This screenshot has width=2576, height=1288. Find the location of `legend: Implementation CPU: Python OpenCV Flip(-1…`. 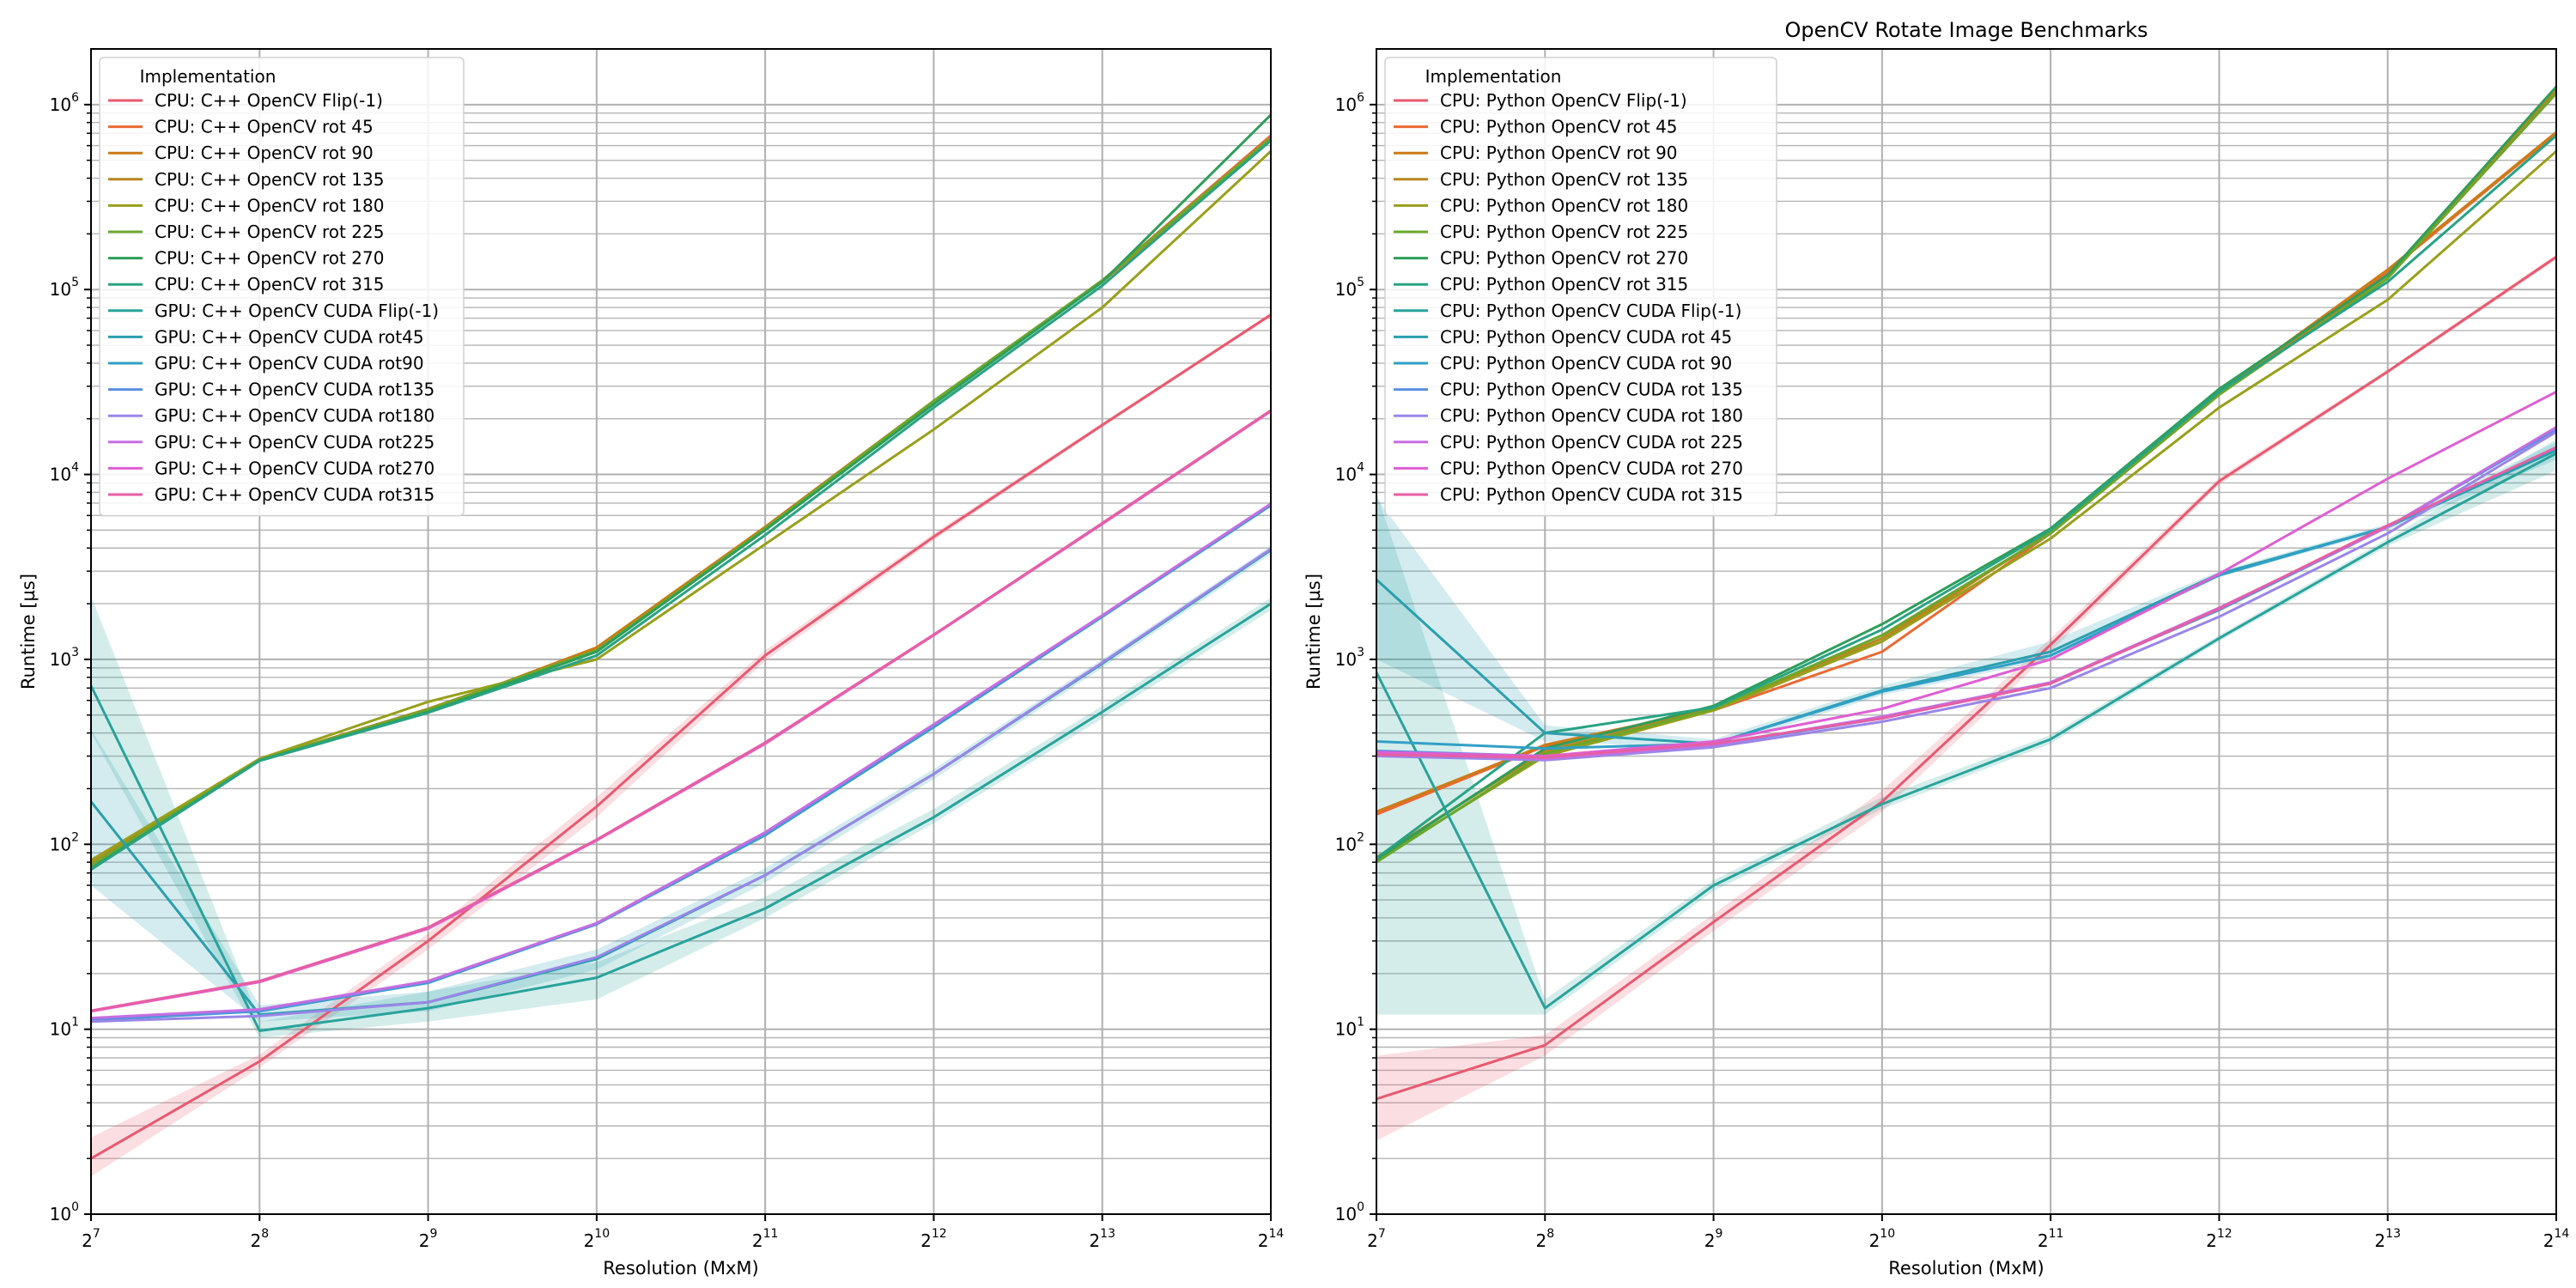

legend: Implementation CPU: Python OpenCV Flip(-1… is located at coordinates (1580, 287).